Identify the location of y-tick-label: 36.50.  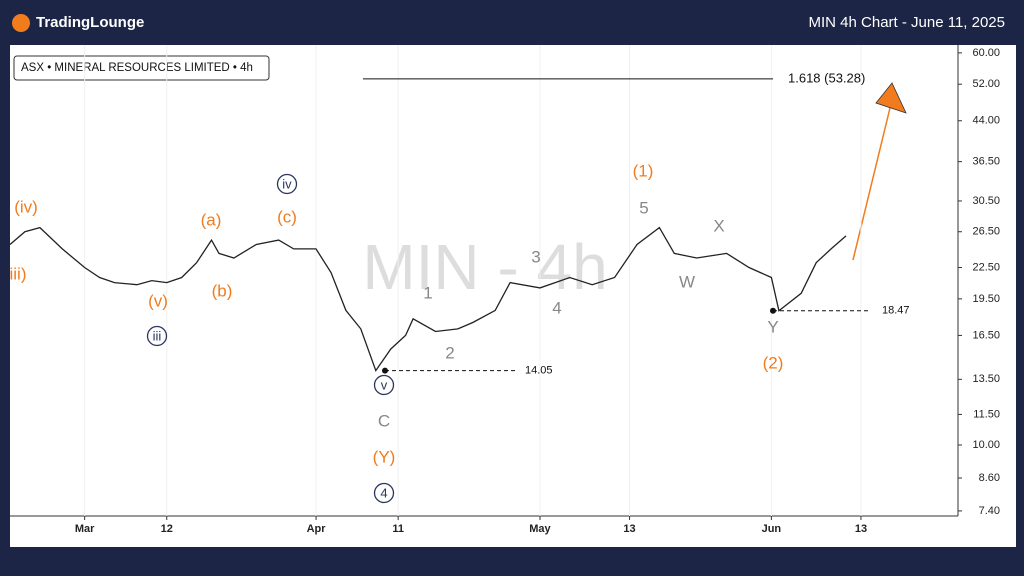
(986, 162).